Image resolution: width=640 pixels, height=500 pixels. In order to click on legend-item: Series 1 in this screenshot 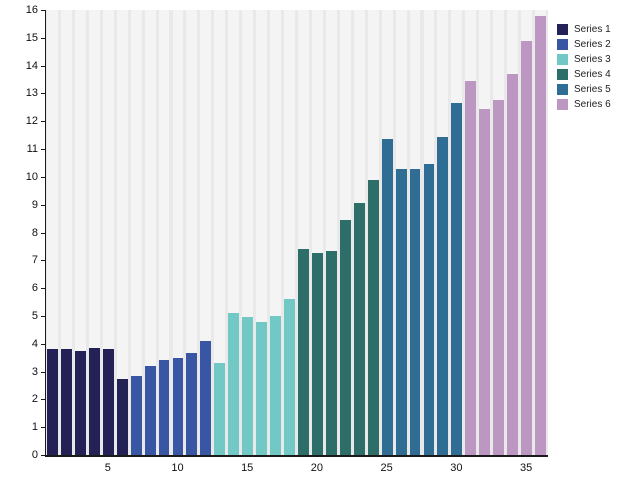, I will do `click(584, 29)`.